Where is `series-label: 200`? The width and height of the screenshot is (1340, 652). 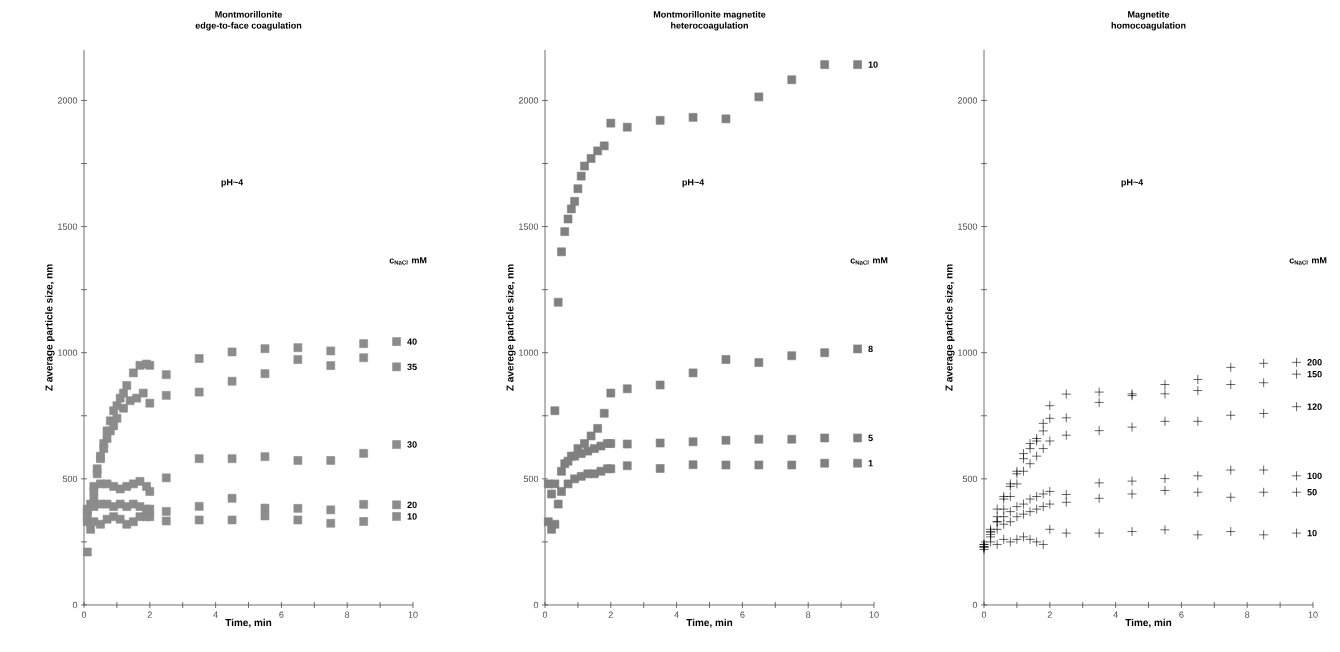 series-label: 200 is located at coordinates (1314, 362).